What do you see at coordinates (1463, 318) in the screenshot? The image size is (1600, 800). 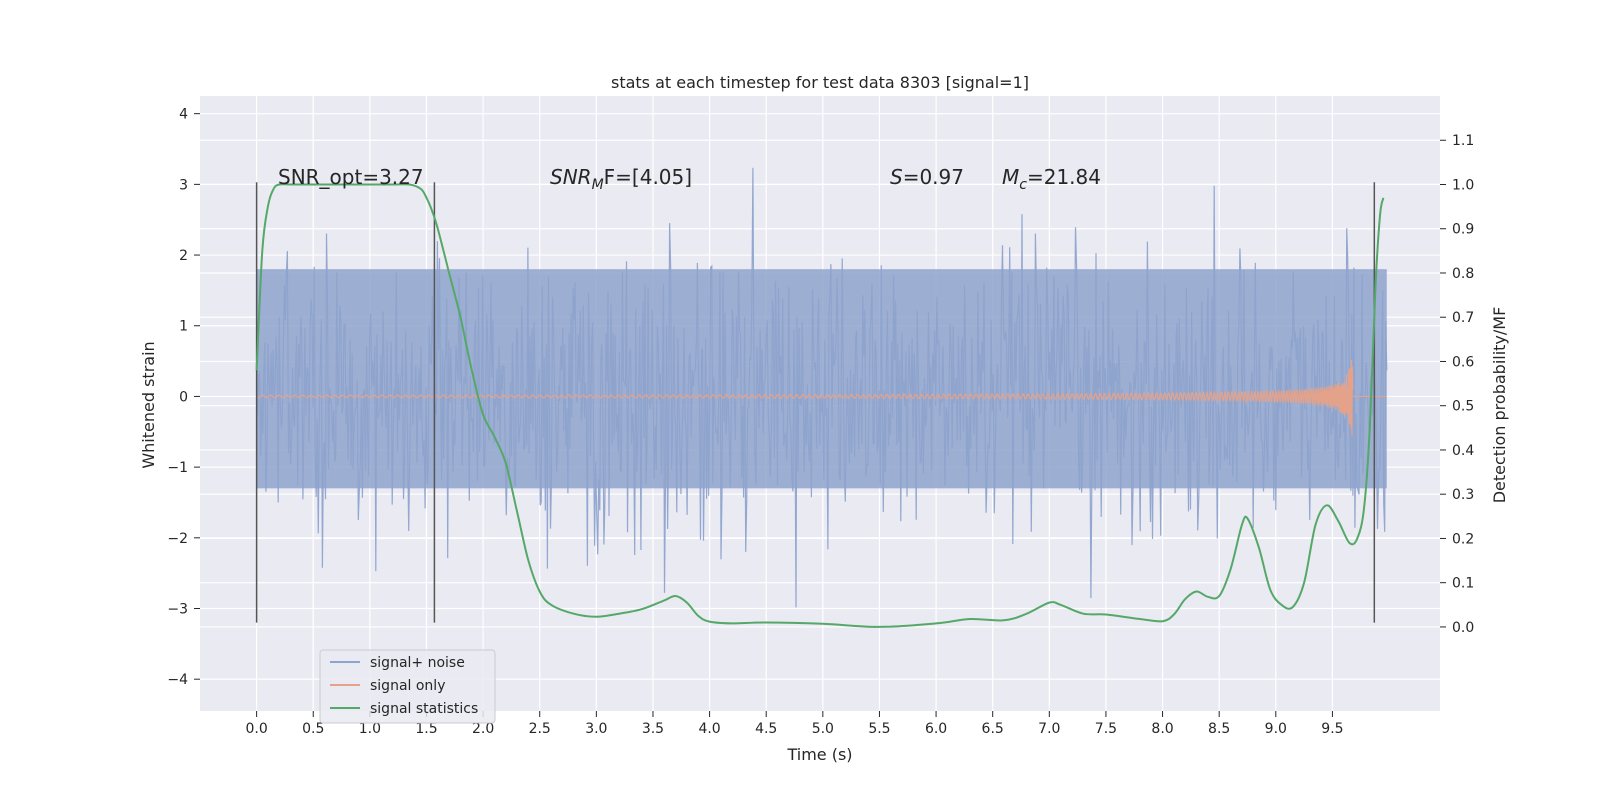 I see `y-tick-label-right: 0.7` at bounding box center [1463, 318].